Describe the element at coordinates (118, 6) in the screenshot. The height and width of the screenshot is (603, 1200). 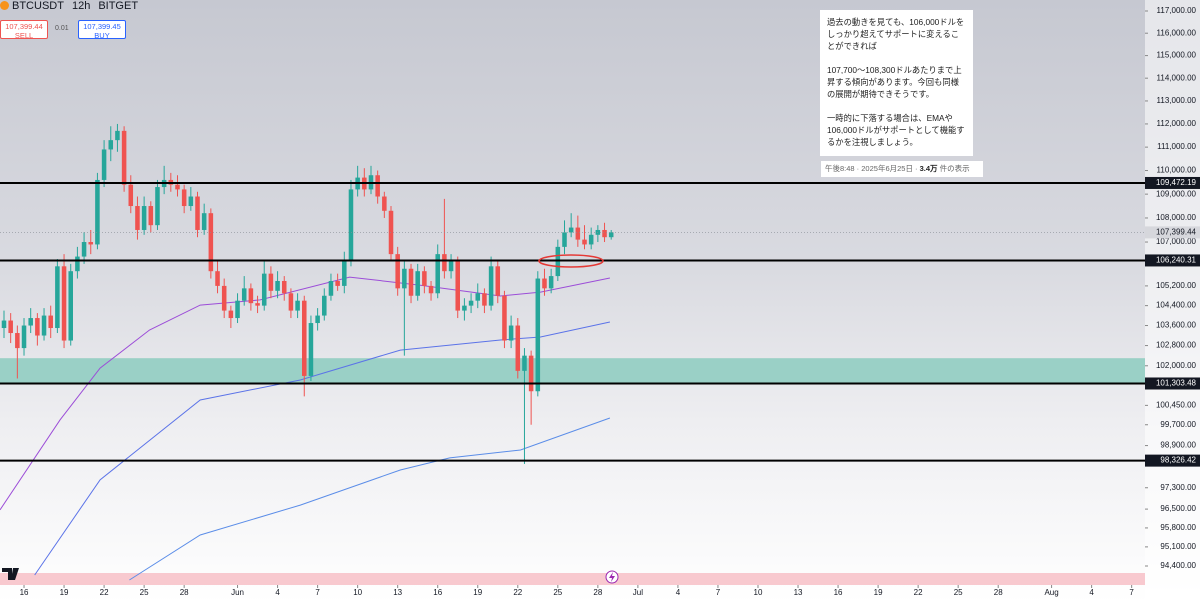
I see `exchange: BITGET` at that location.